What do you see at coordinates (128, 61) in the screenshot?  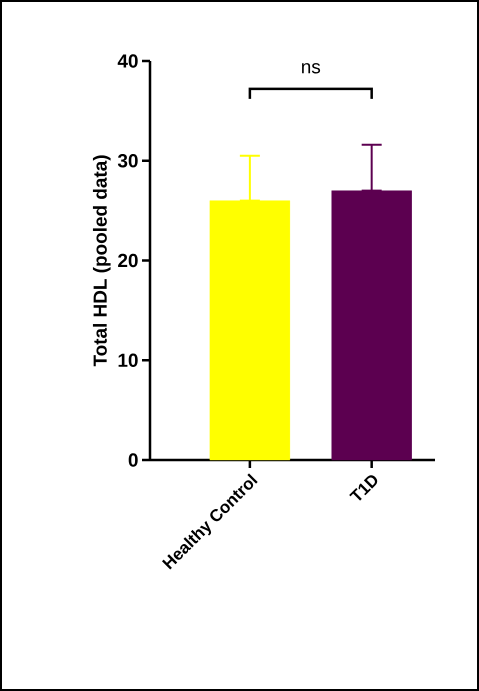 I see `y-tick-label: 40` at bounding box center [128, 61].